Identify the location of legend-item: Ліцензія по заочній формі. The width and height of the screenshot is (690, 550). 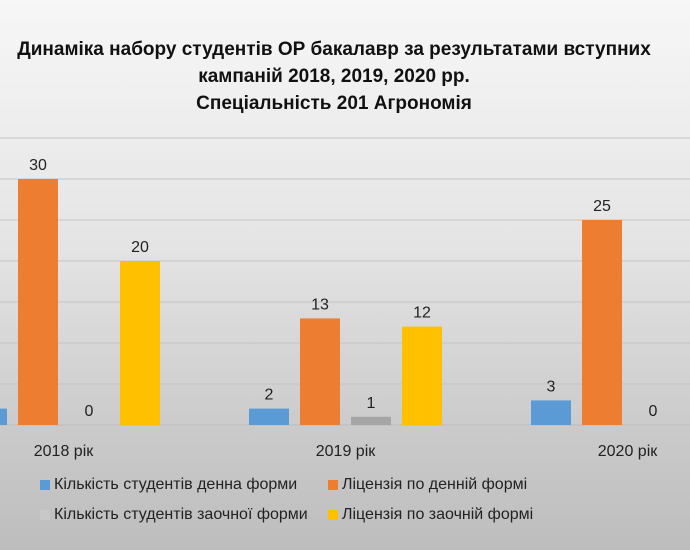
(430, 515).